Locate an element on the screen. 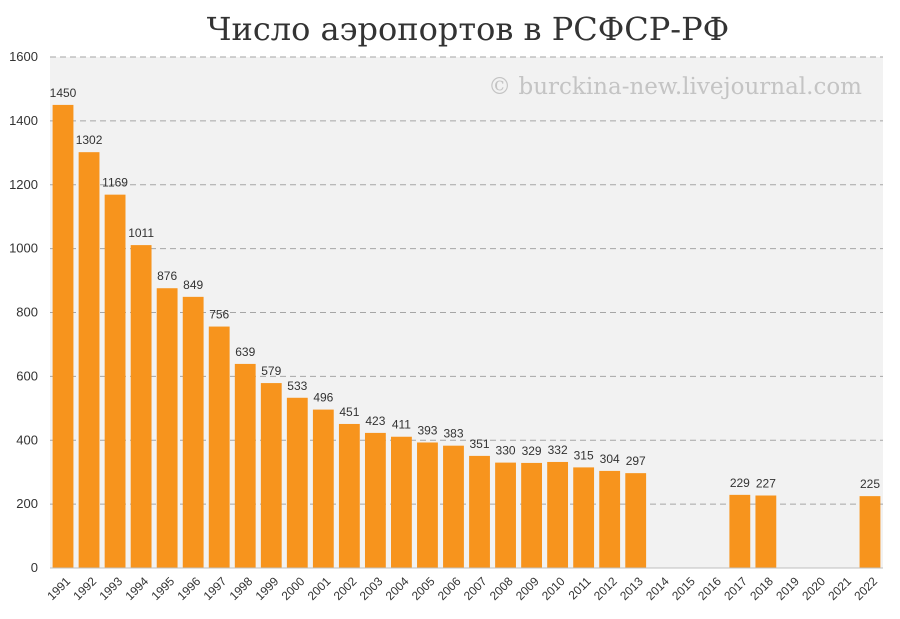  data-label: 383 is located at coordinates (453, 434).